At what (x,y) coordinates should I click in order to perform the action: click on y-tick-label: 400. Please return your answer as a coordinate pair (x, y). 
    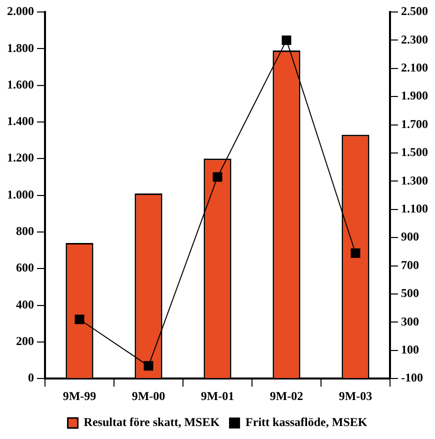
    Looking at the image, I should click on (25, 304).